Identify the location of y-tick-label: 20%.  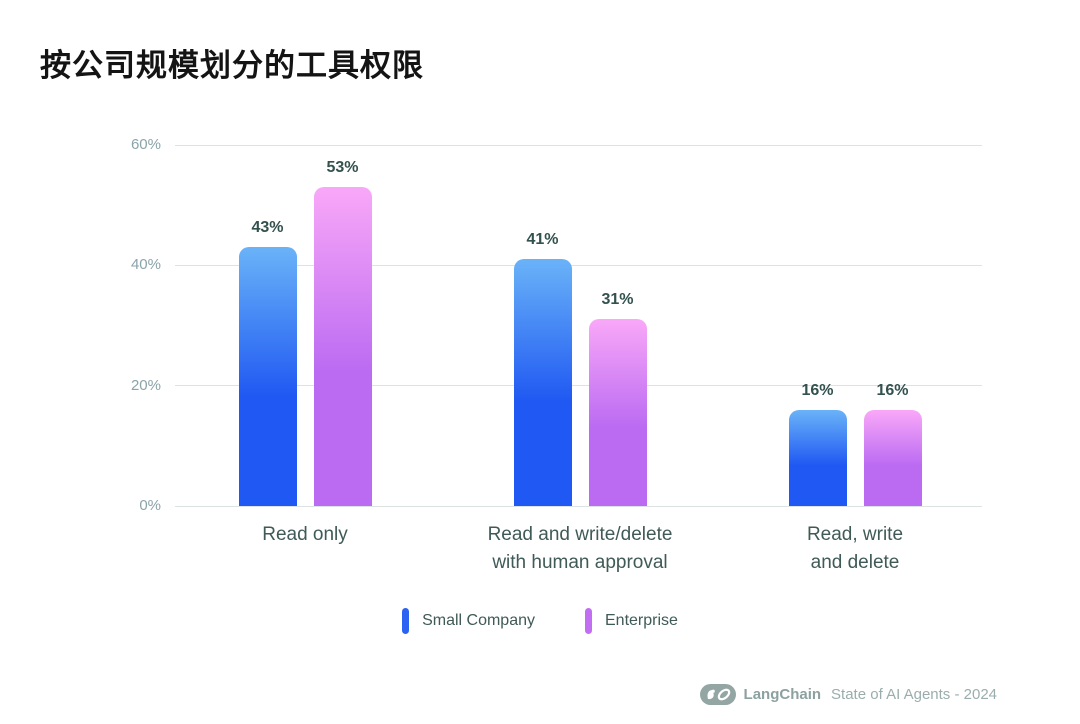
(145, 385).